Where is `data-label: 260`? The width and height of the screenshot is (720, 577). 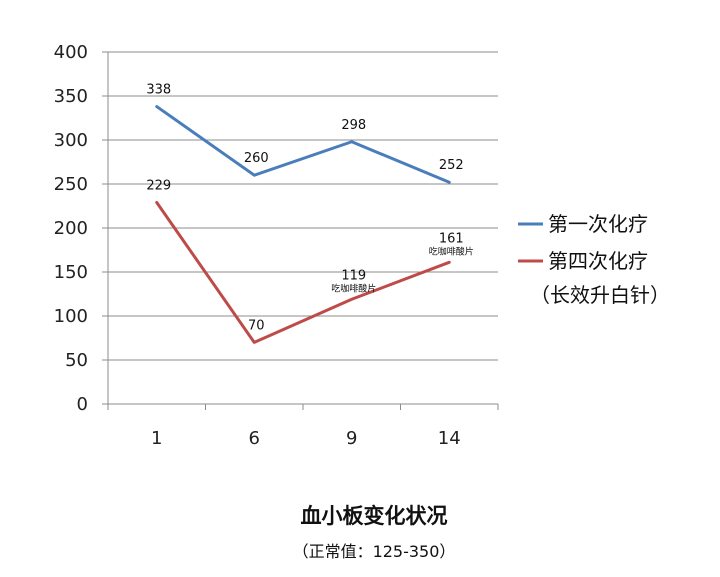
data-label: 260 is located at coordinates (256, 158).